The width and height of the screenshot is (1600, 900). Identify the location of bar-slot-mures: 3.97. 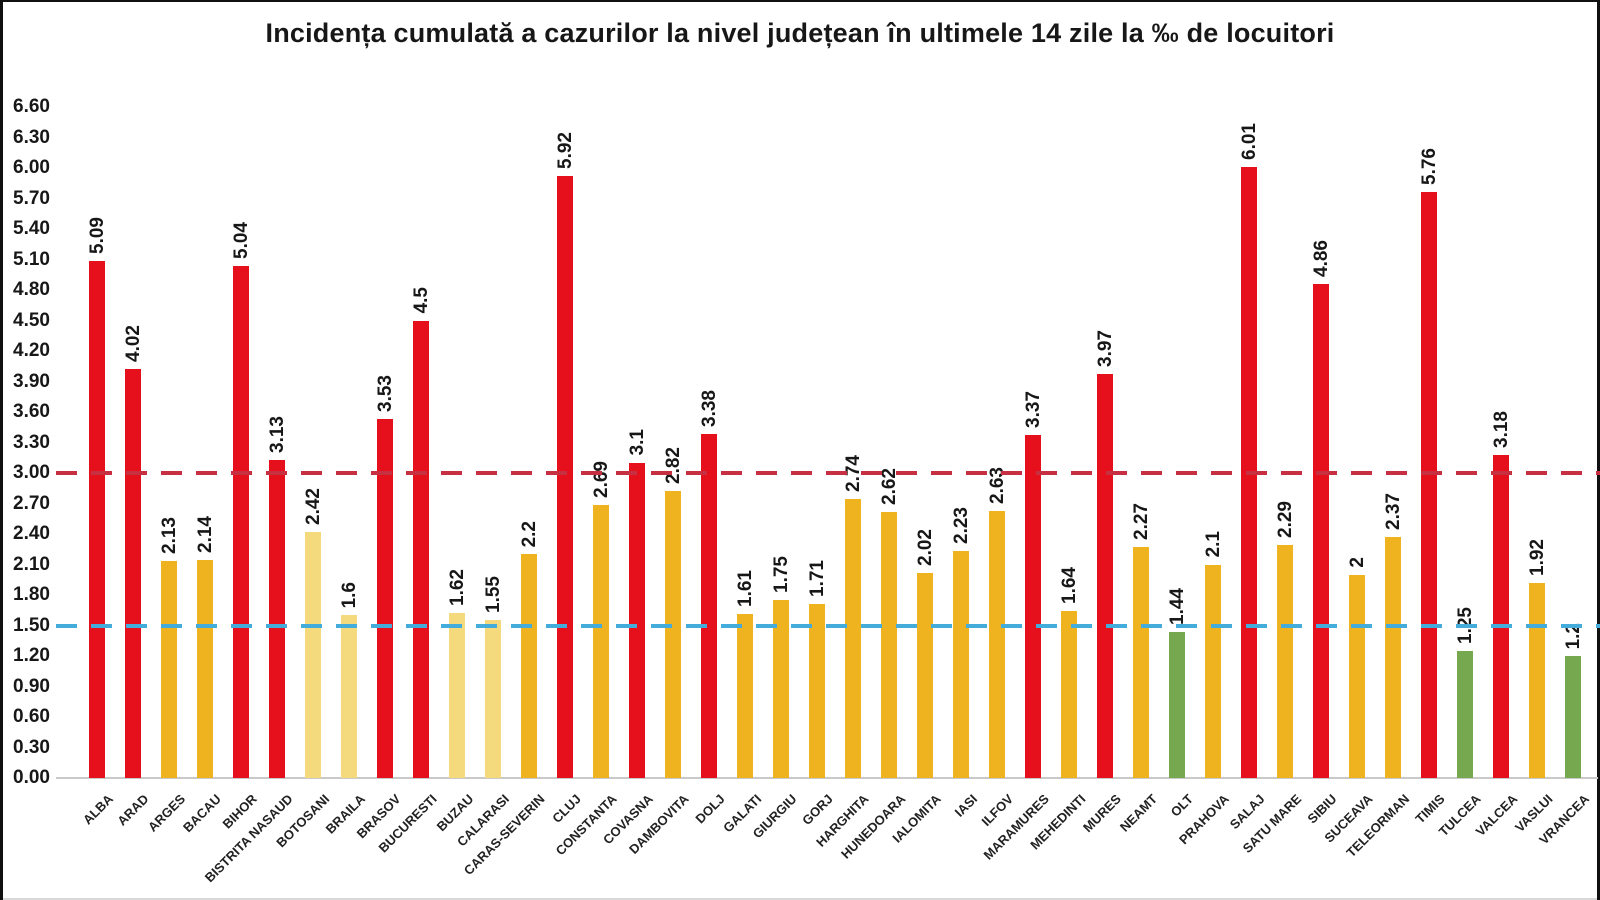
(1105, 442).